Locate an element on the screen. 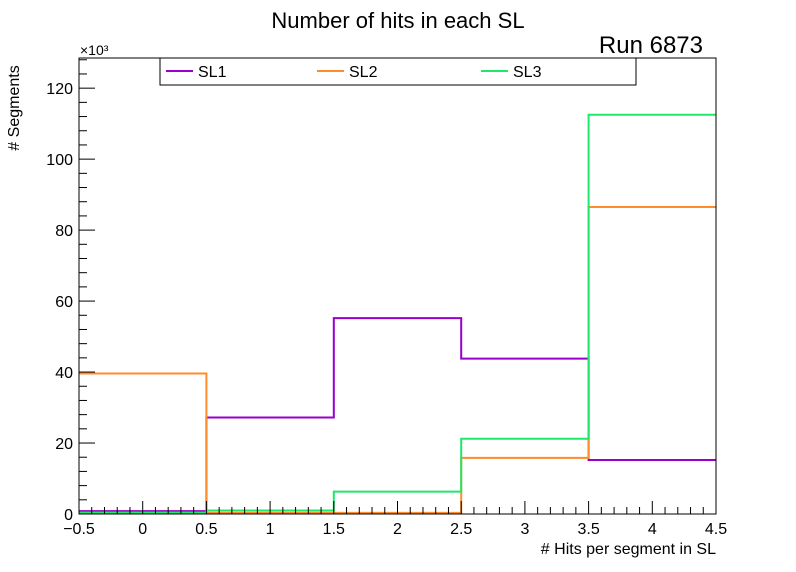 This screenshot has width=796, height=572. x-tick-label: 1 is located at coordinates (270, 529).